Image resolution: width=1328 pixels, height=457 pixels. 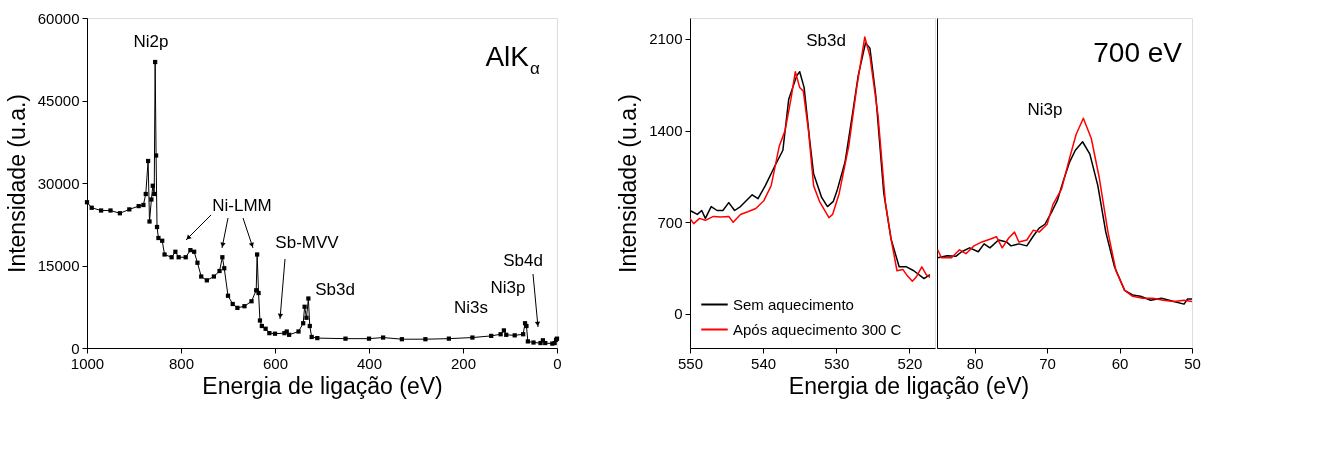 I want to click on annotation: Ni2p, so click(x=151, y=41).